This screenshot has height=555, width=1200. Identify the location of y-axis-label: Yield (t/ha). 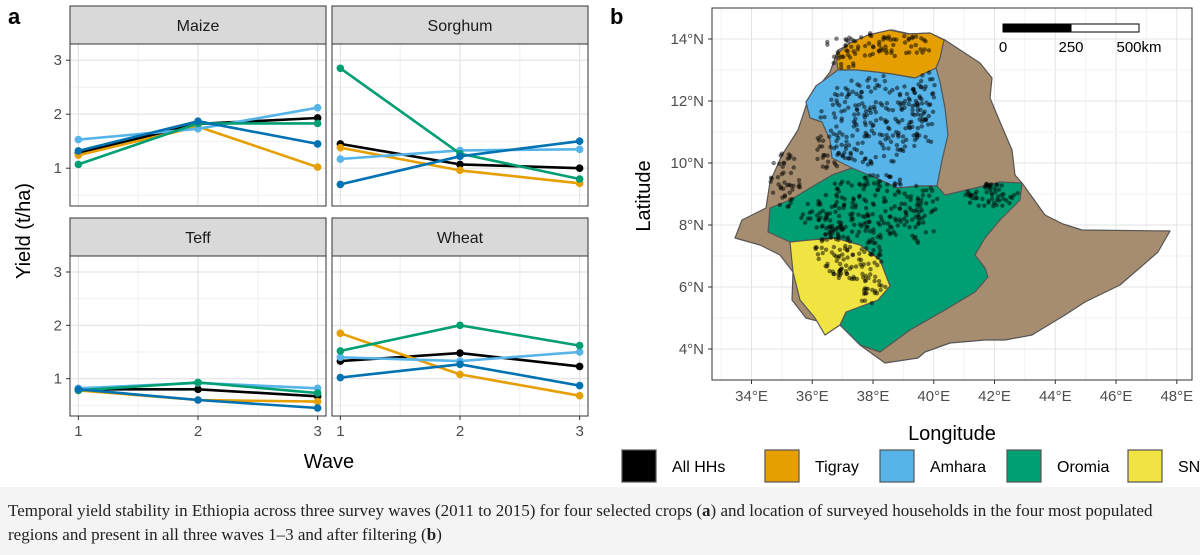
(24, 231).